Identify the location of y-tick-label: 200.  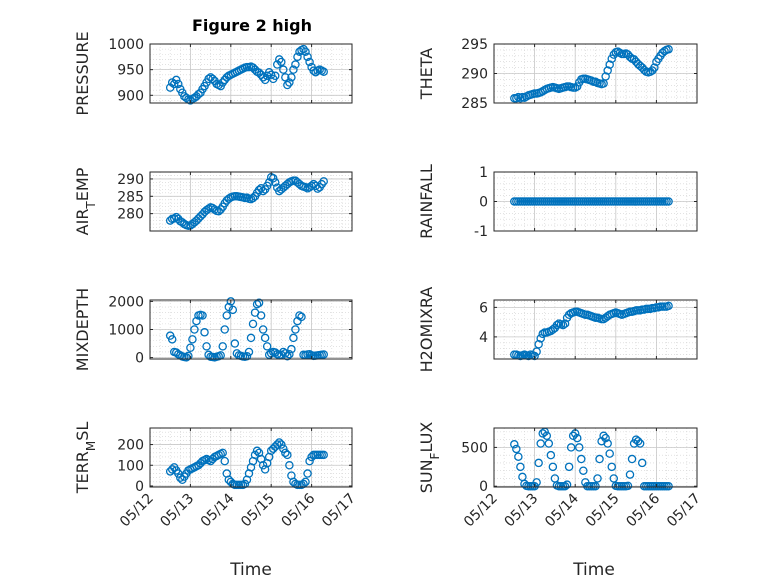
(130, 446).